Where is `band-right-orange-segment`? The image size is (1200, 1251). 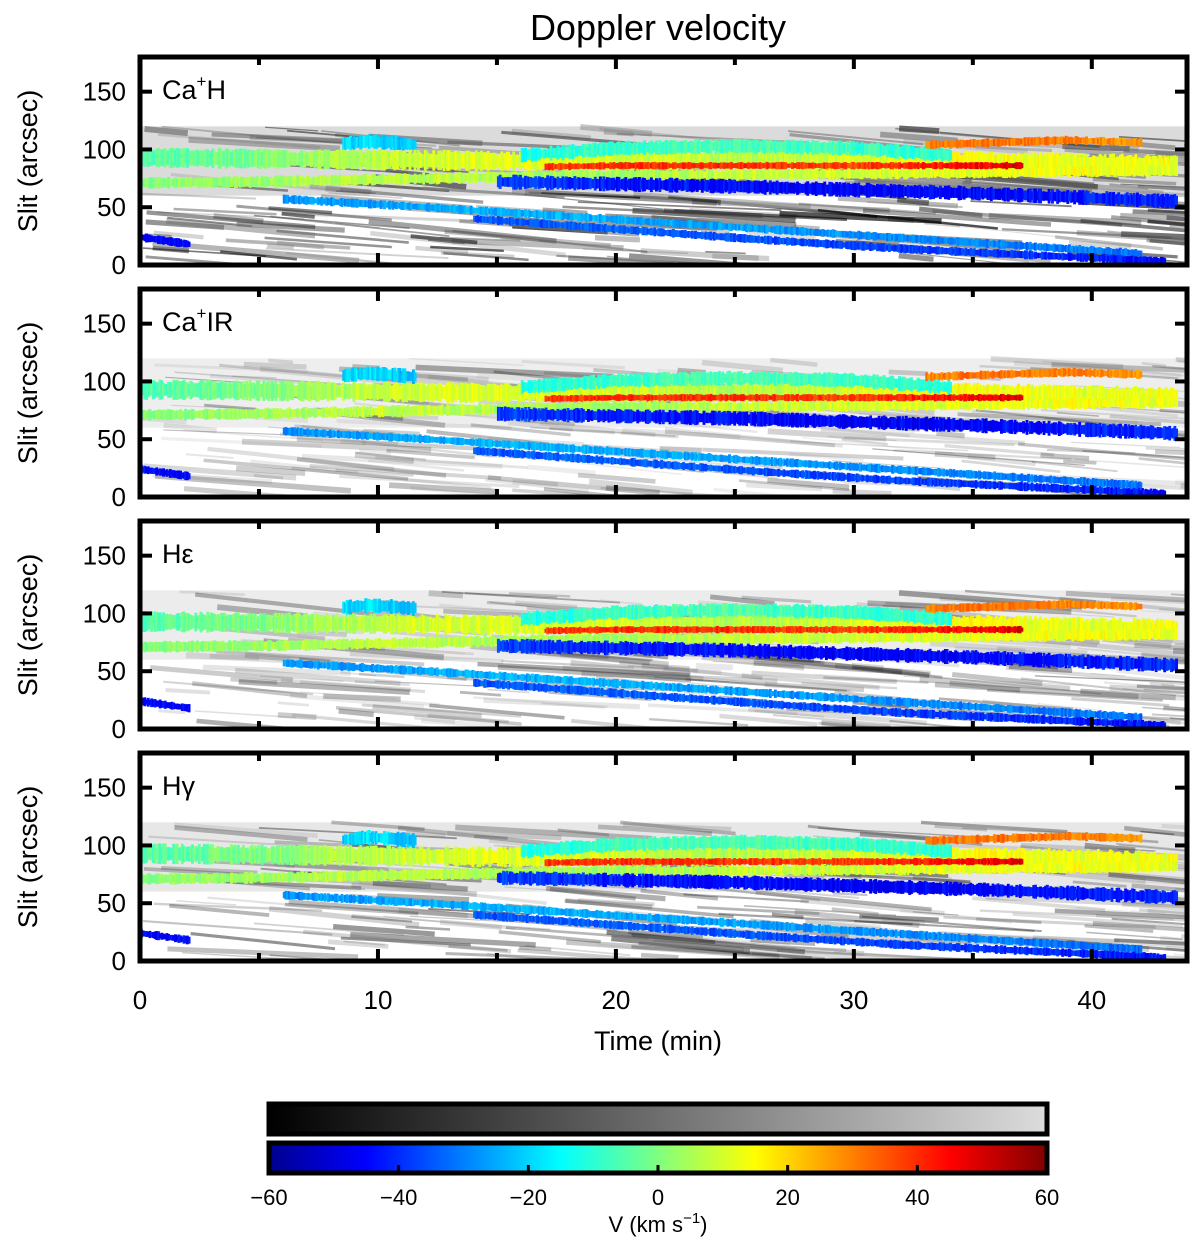 band-right-orange-segment is located at coordinates (1046, 141).